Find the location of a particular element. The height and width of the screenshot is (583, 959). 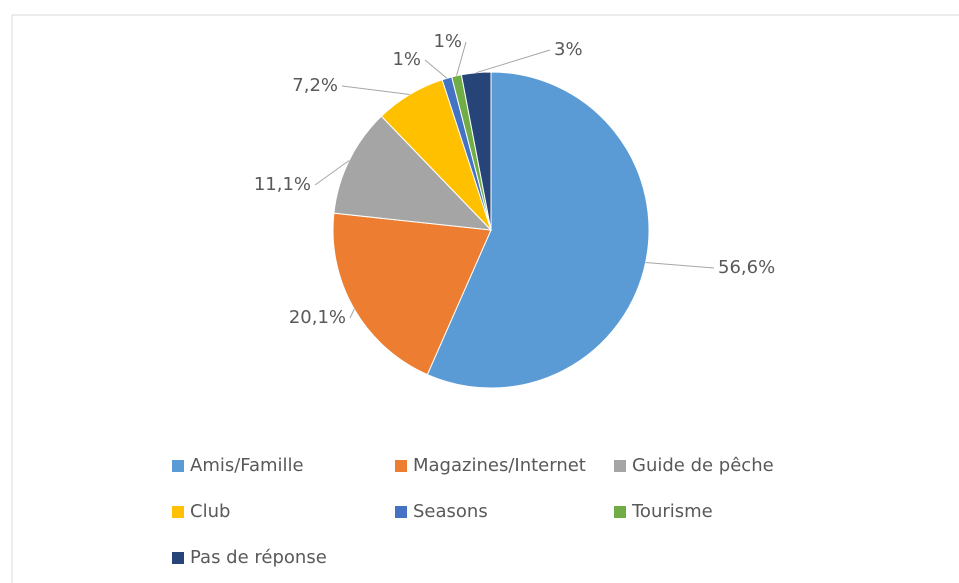

data-label: 11,1% is located at coordinates (282, 184).